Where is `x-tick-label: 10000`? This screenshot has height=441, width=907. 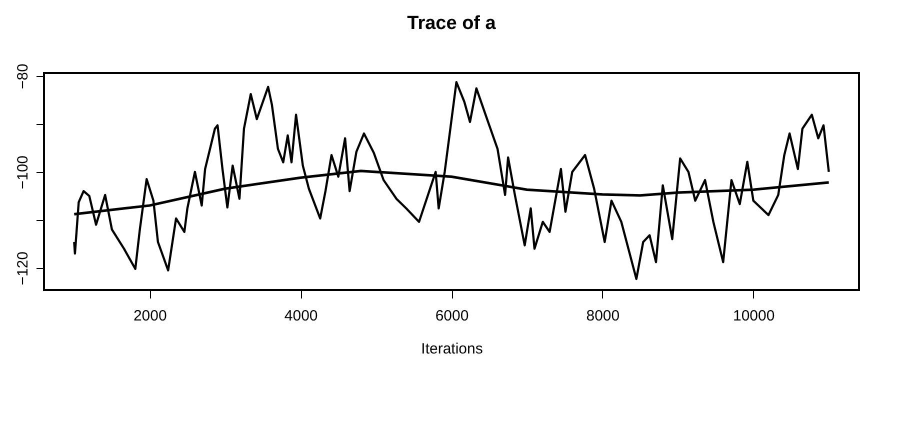 x-tick-label: 10000 is located at coordinates (753, 316).